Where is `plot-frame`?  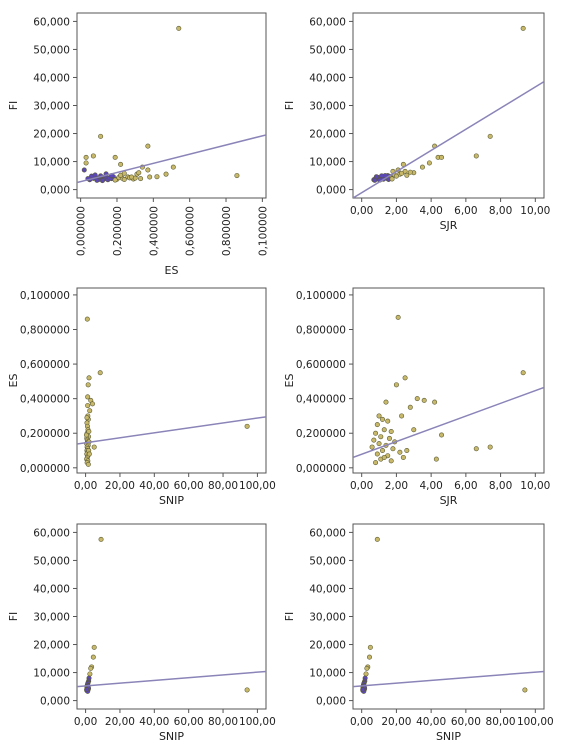
plot-frame is located at coordinates (448, 380).